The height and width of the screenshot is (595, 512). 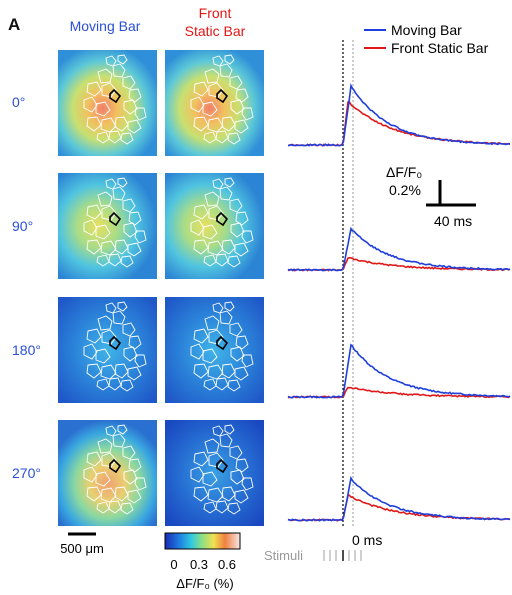 What do you see at coordinates (342, 555) in the screenshot?
I see `stimuli-ticks` at bounding box center [342, 555].